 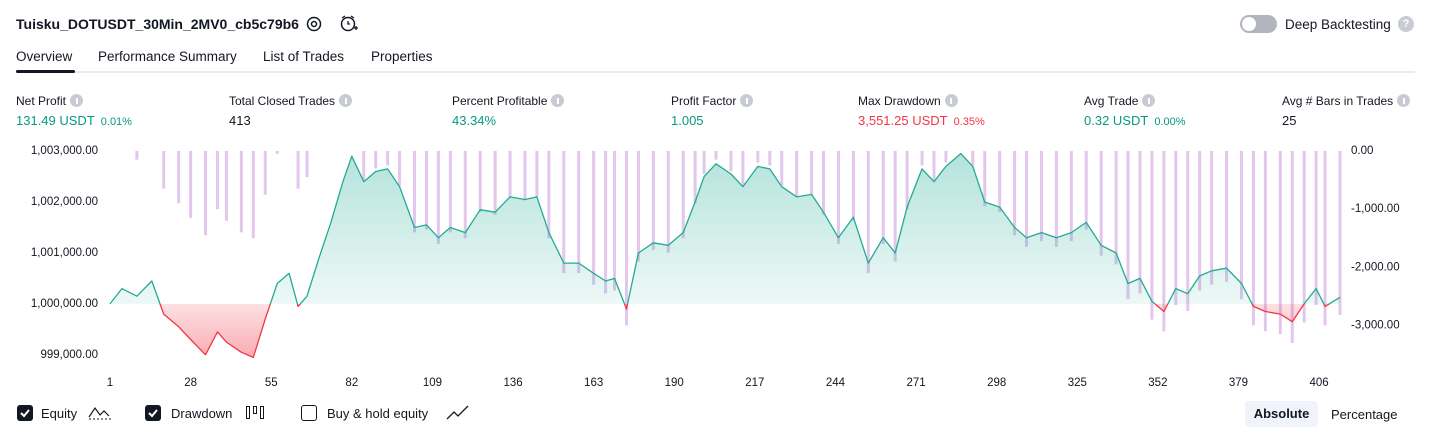 What do you see at coordinates (1338, 24) in the screenshot?
I see `toggle-label: Deep Backtesting` at bounding box center [1338, 24].